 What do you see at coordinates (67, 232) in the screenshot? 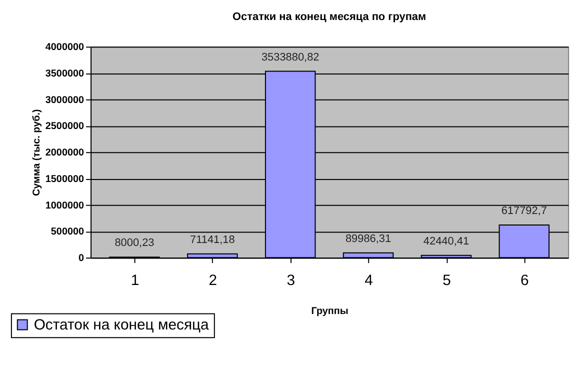
I see `y-tick-label: 500000` at bounding box center [67, 232].